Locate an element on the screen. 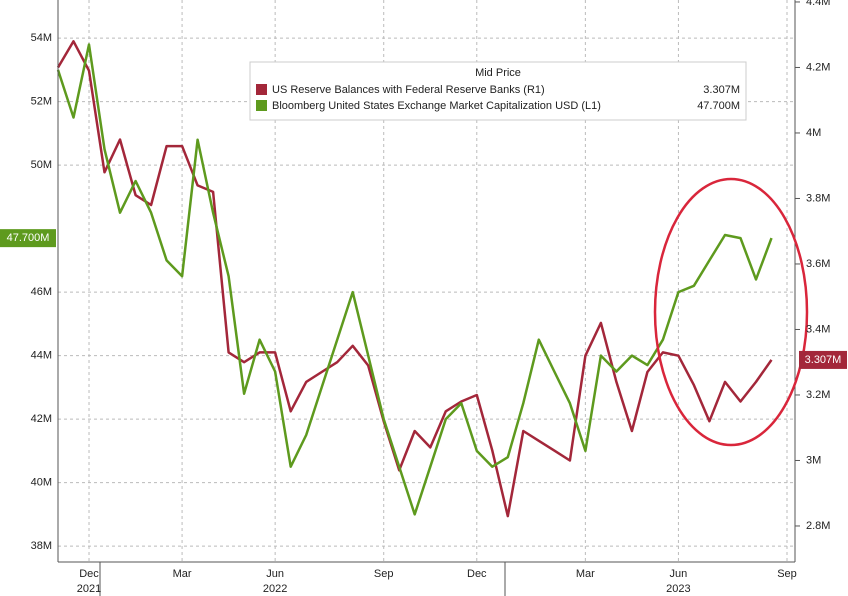 The image size is (848, 596). y2-tick-label: 4M is located at coordinates (813, 133).